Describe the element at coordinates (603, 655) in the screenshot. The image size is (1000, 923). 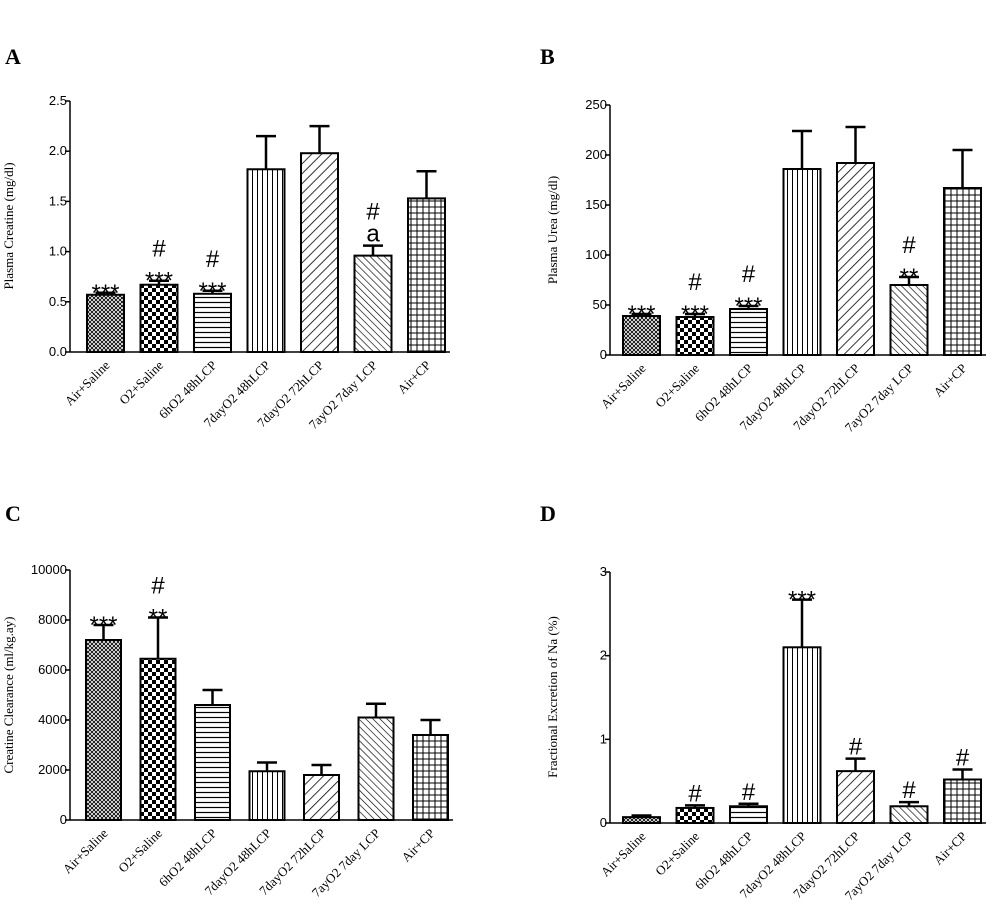
I see `y-tick-label: 2` at that location.